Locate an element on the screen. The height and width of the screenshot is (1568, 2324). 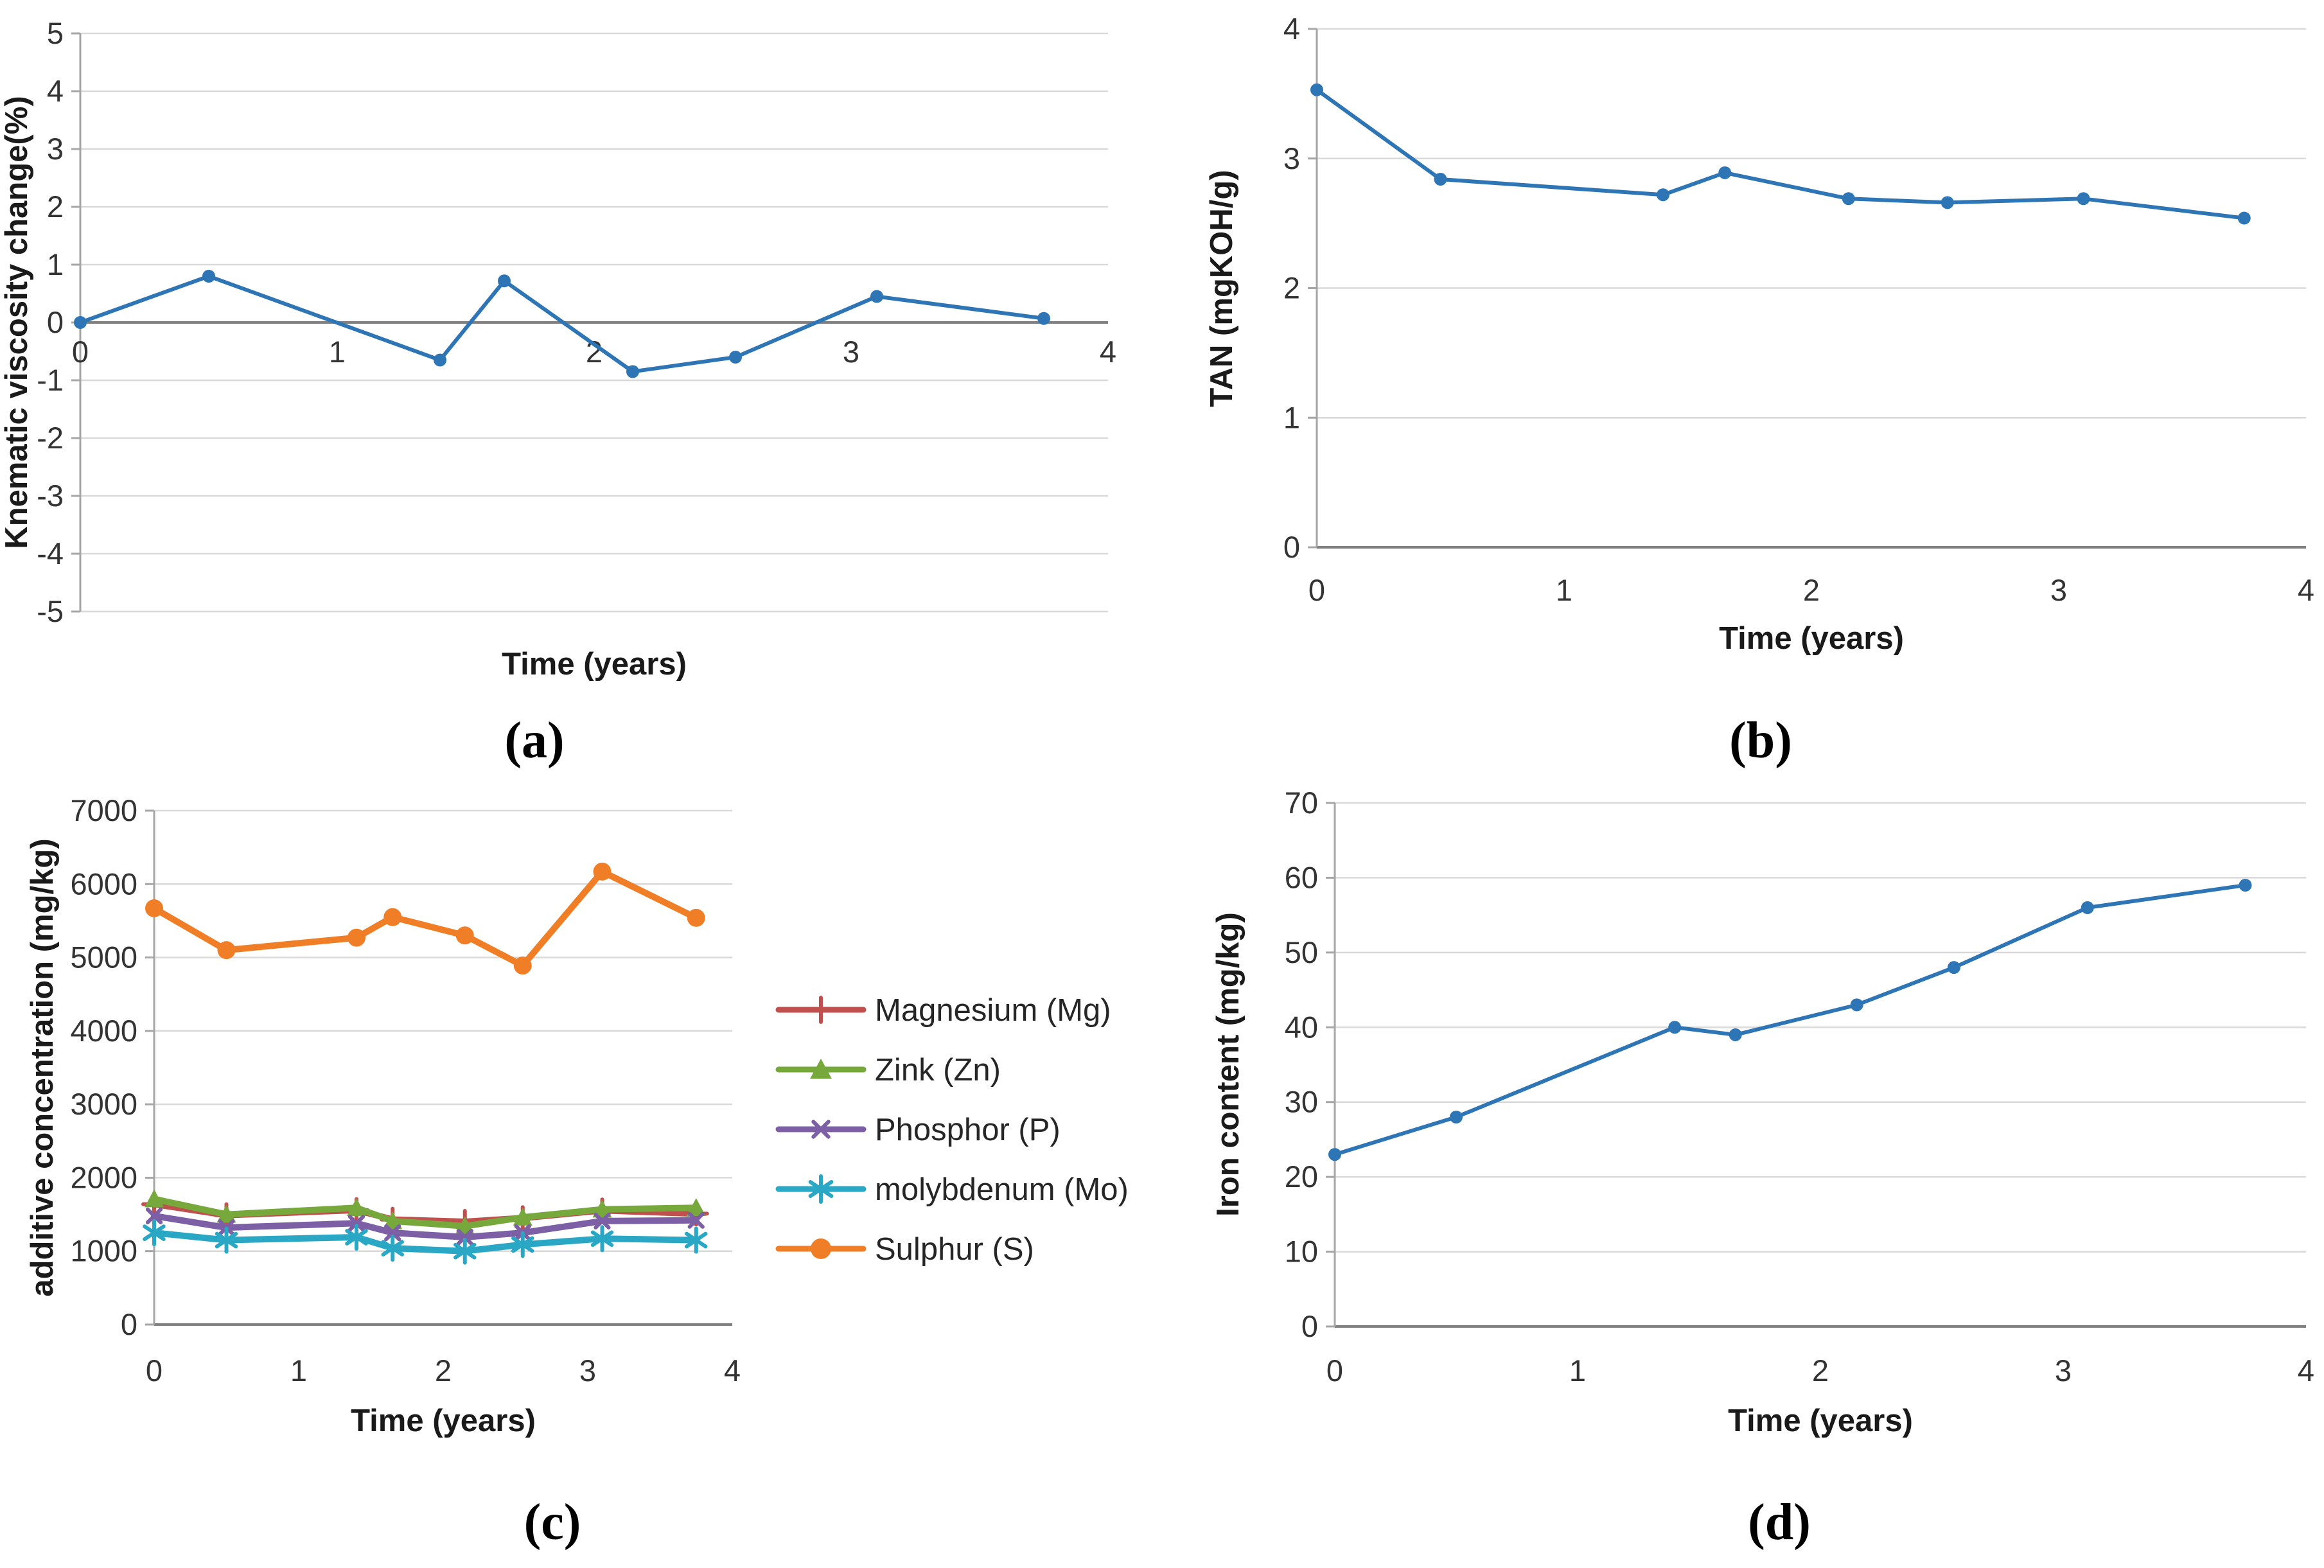
y-axis-title: TAN (mgKOH/g) is located at coordinates (1221, 288).